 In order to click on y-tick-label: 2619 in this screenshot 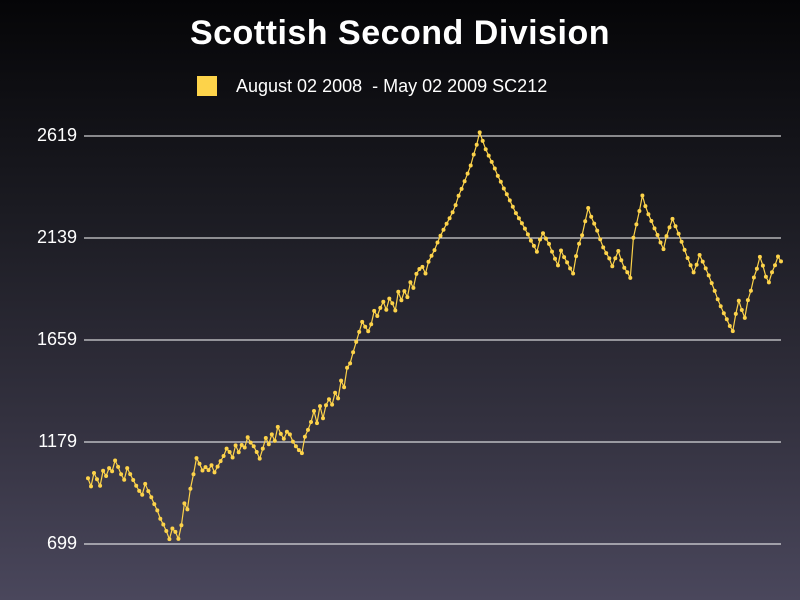, I will do `click(57, 135)`.